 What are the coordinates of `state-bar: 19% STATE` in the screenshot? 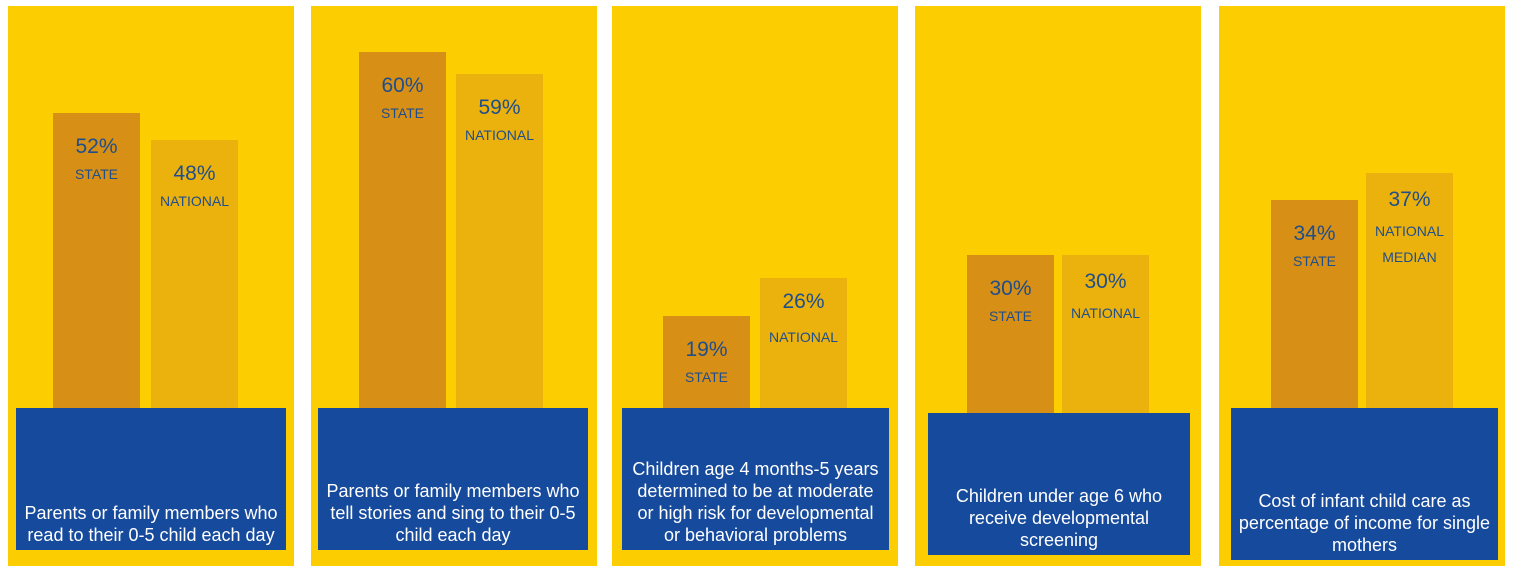 It's located at (706, 366).